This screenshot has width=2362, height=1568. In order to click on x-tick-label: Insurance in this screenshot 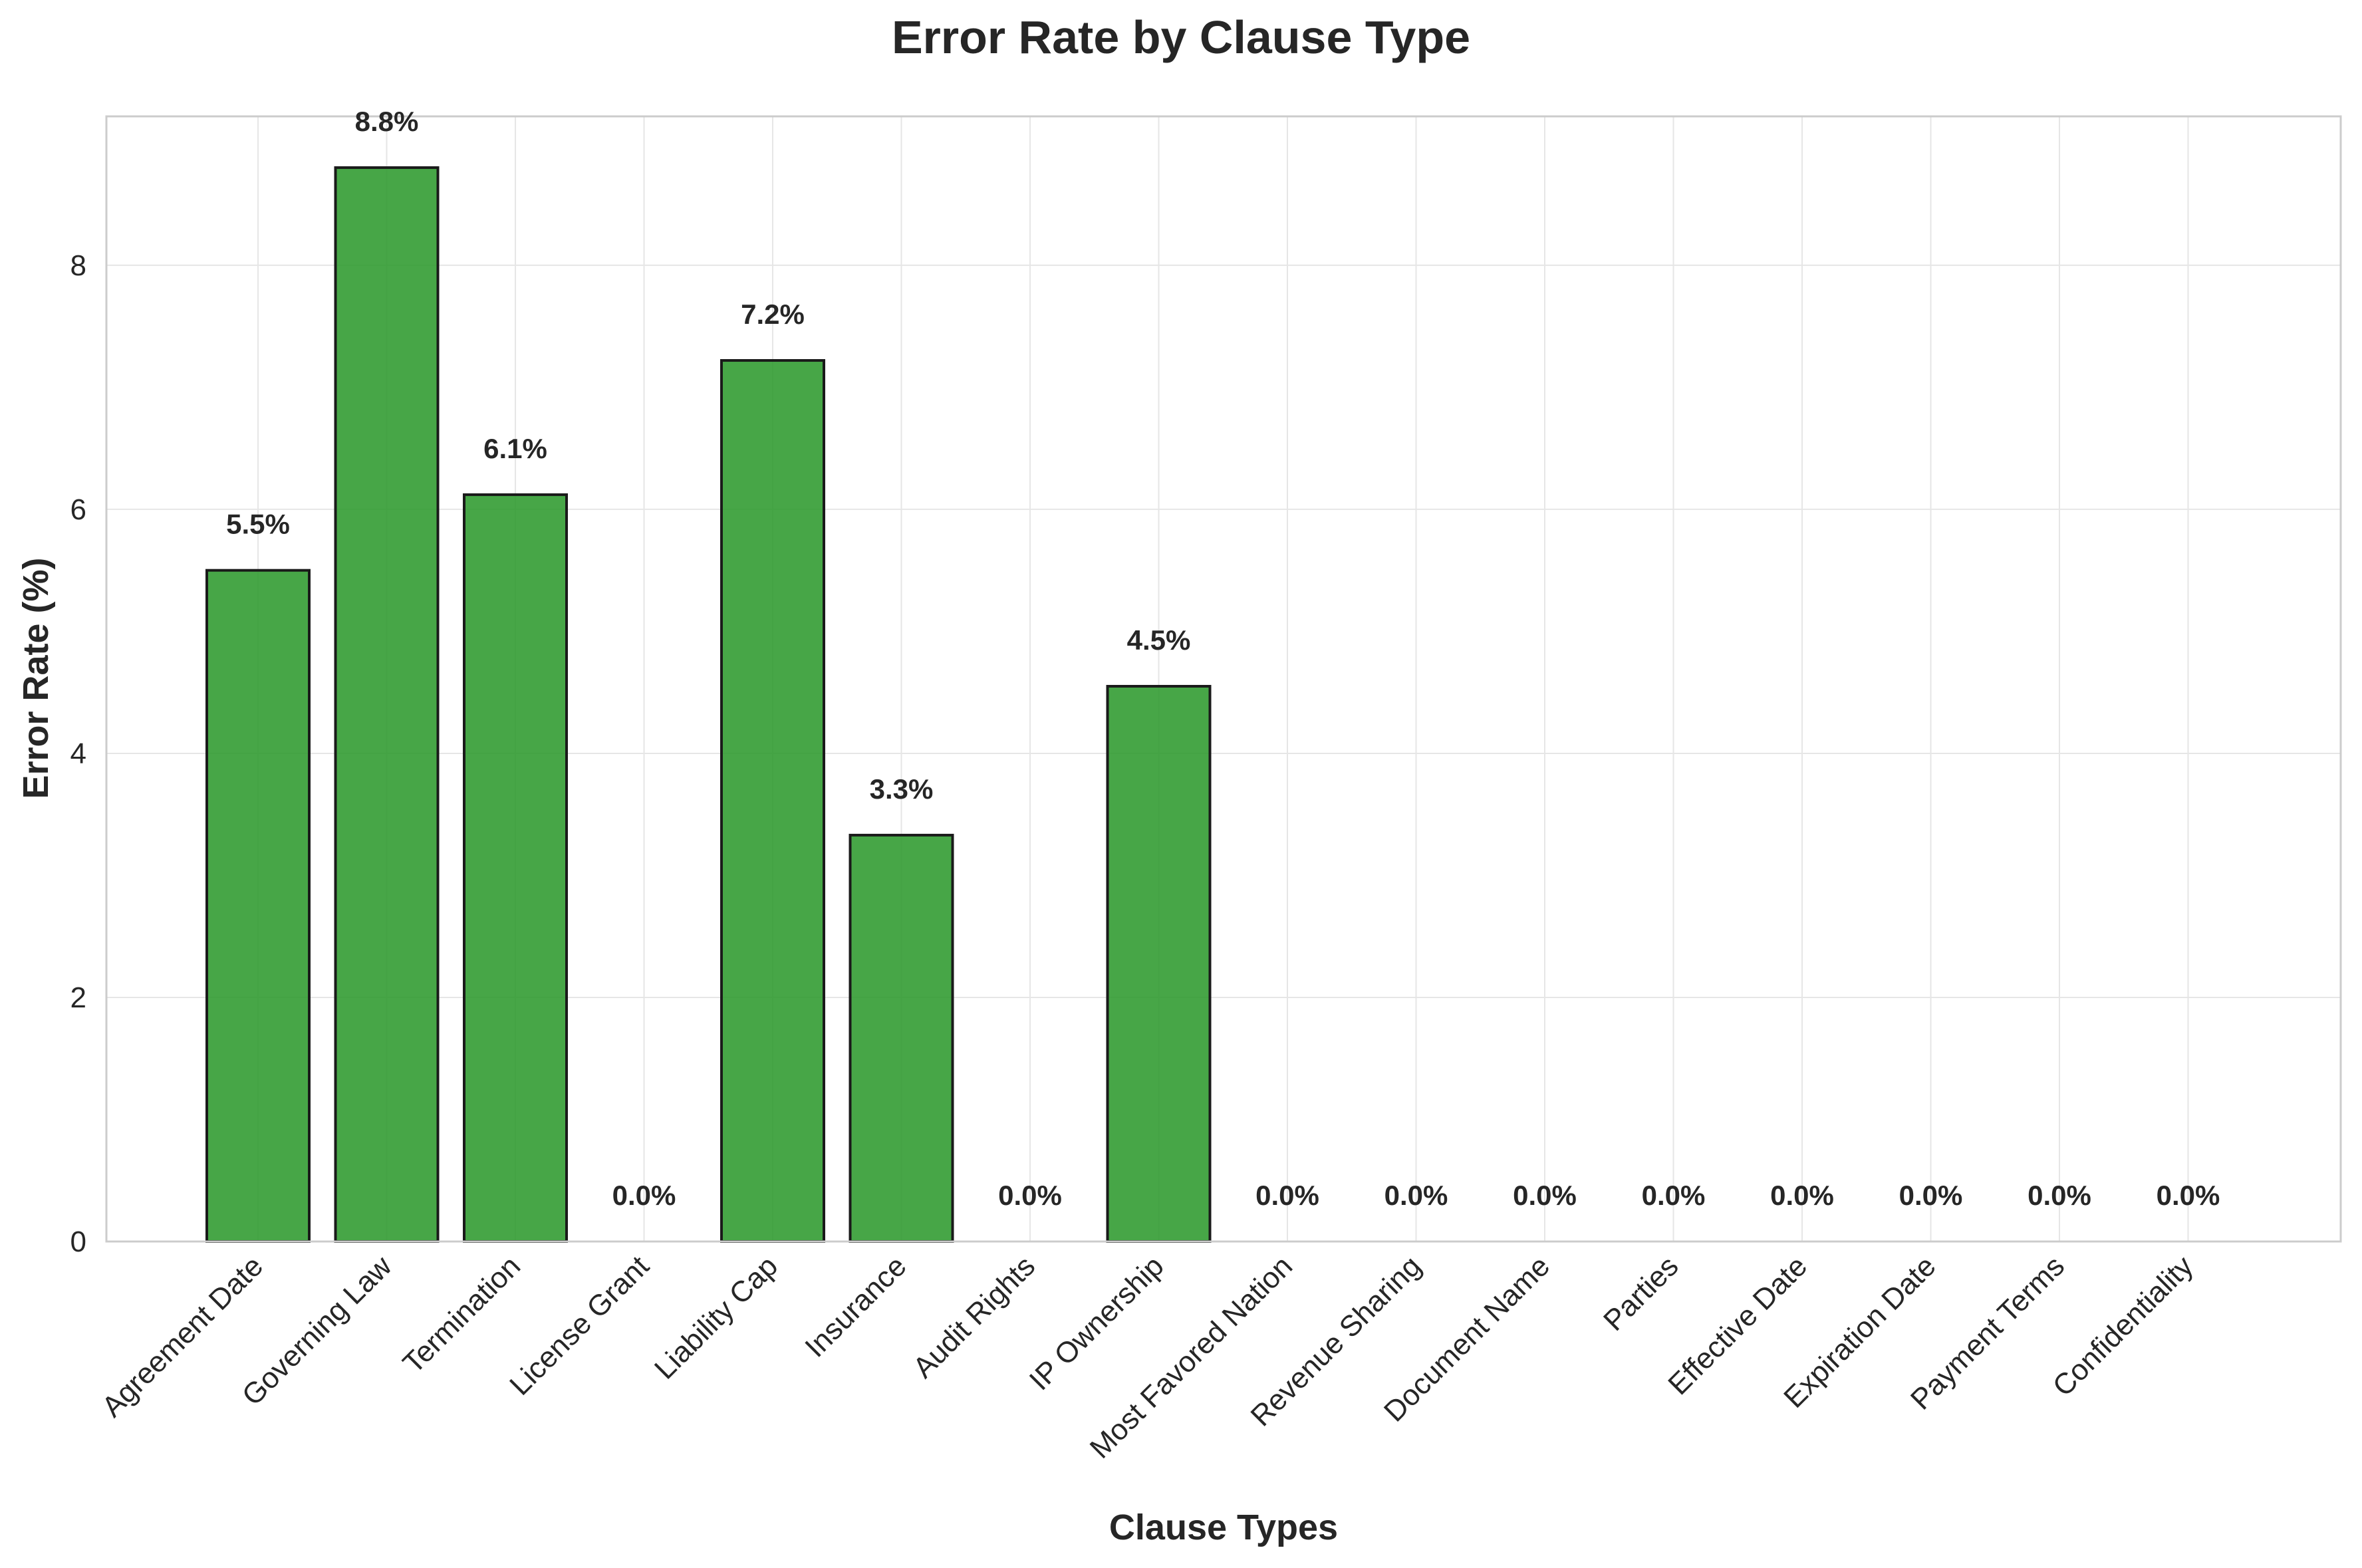, I will do `click(855, 1306)`.